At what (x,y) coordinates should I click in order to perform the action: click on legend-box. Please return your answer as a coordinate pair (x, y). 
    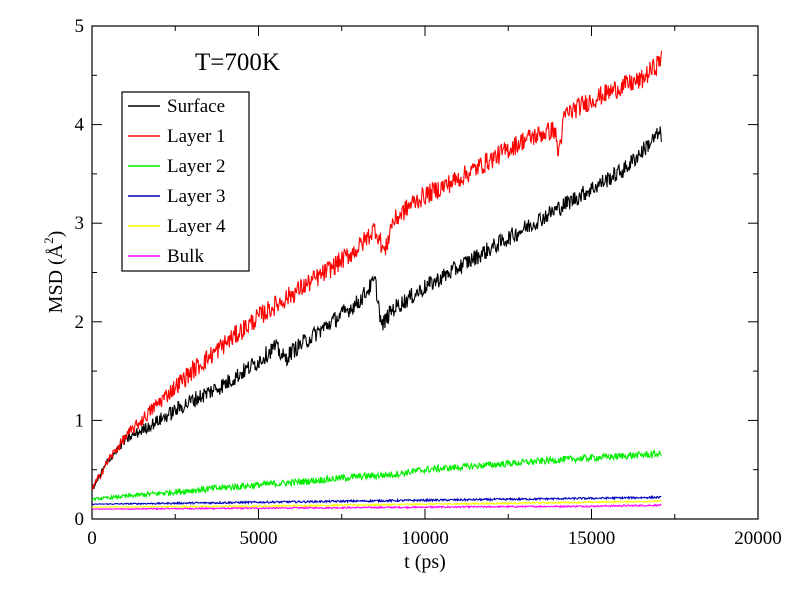
    Looking at the image, I should click on (185, 181).